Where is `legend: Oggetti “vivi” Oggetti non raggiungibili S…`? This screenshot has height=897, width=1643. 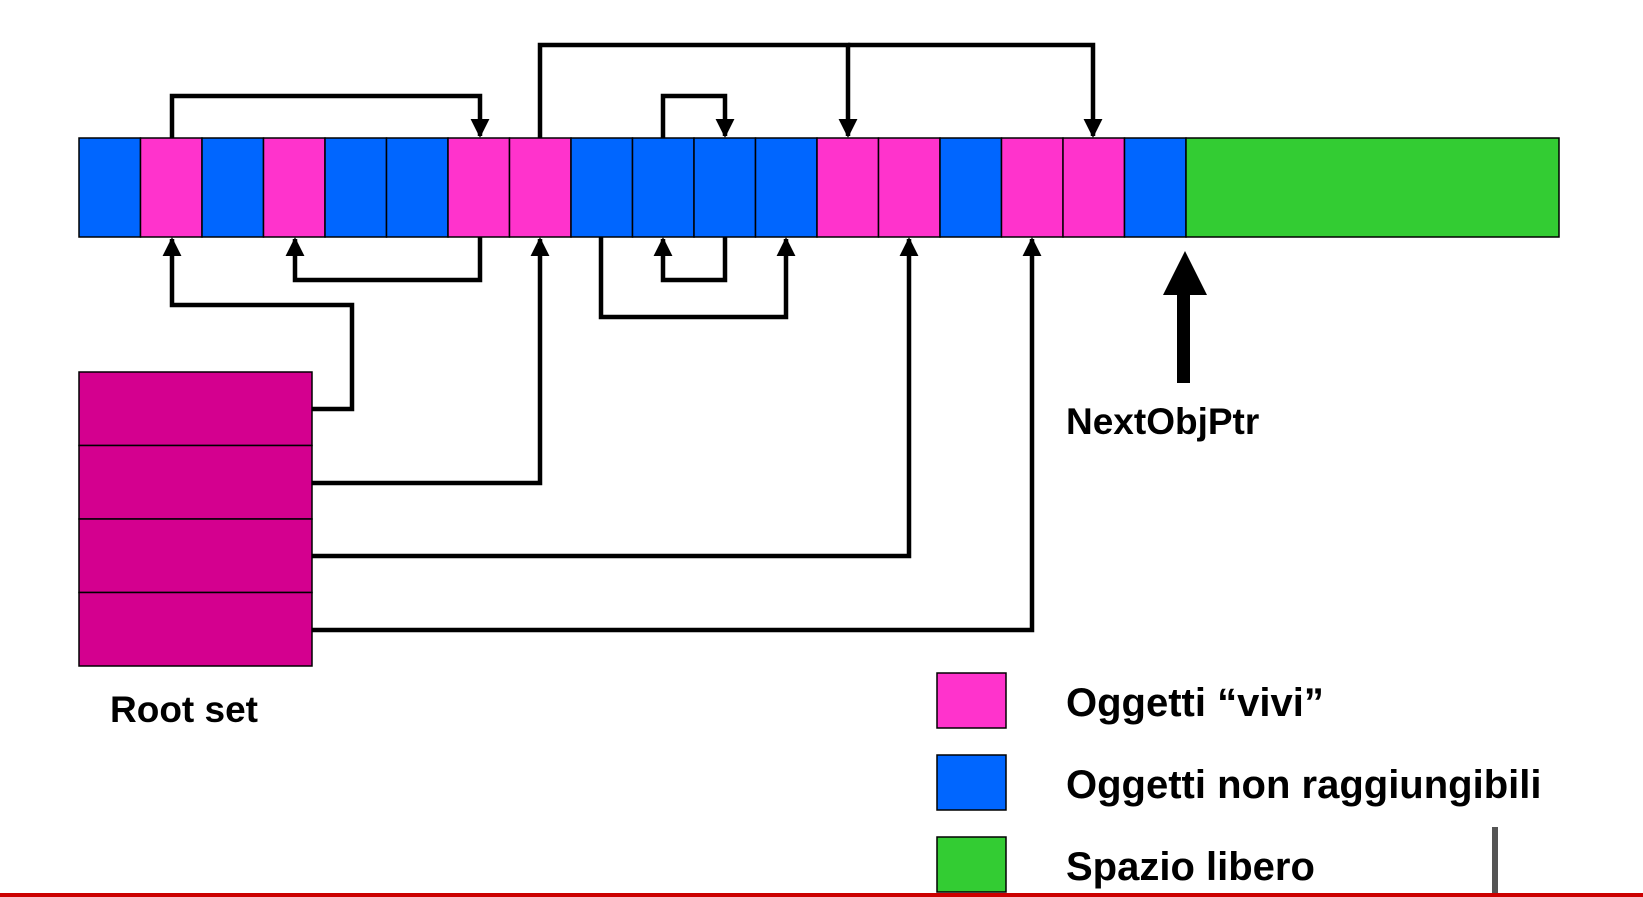
legend: Oggetti “vivi” Oggetti non raggiungibili S… is located at coordinates (1239, 782).